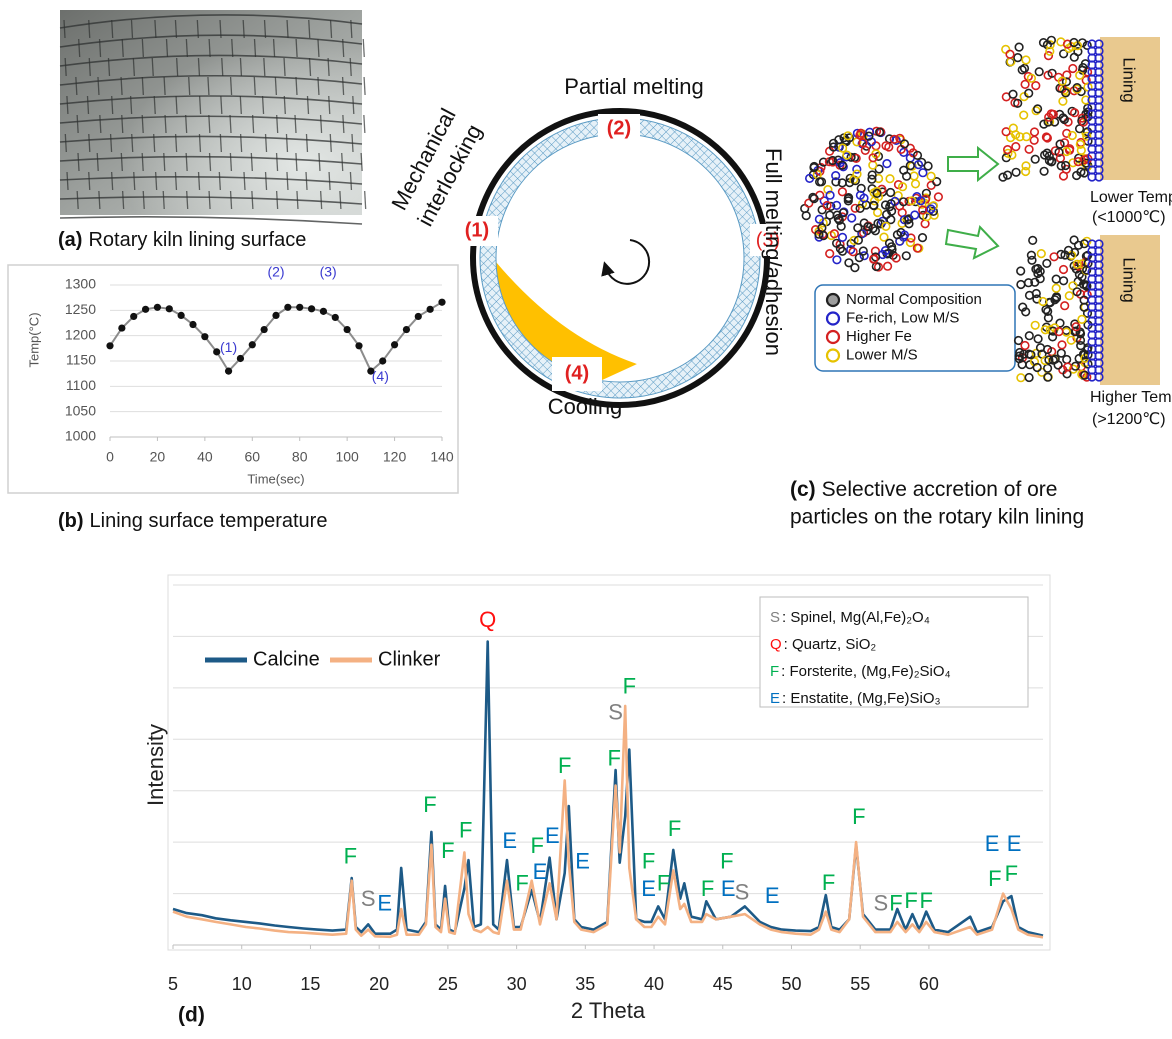  I want to click on lining-label: Lining, so click(1129, 279).